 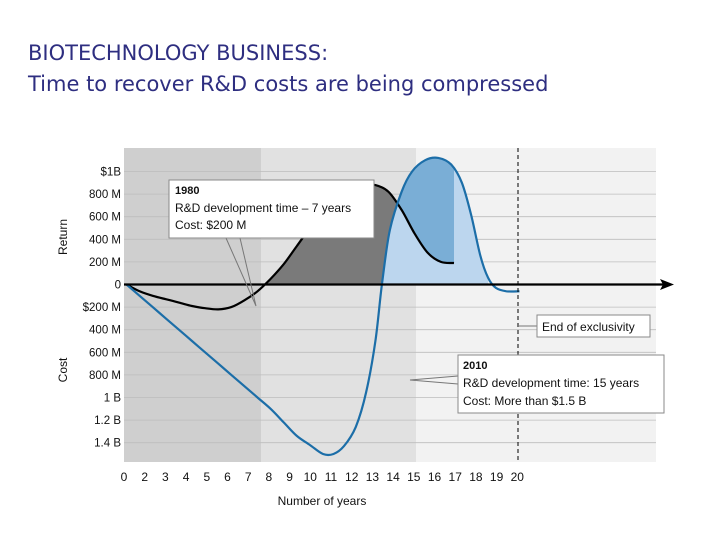 What do you see at coordinates (373, 477) in the screenshot?
I see `x-tick-label-12: 13` at bounding box center [373, 477].